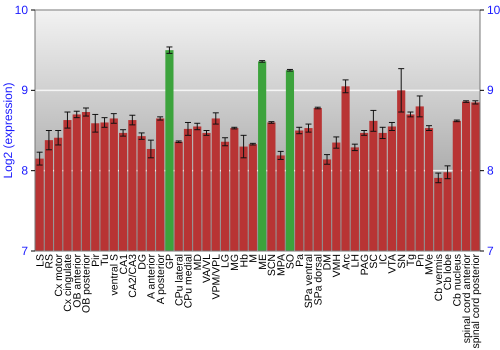 The width and height of the screenshot is (500, 350). Describe the element at coordinates (235, 262) in the screenshot. I see `x-tick-label: MG` at that location.